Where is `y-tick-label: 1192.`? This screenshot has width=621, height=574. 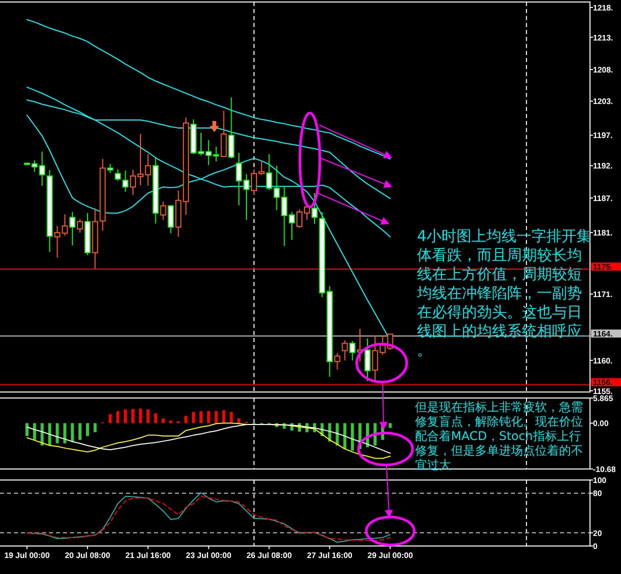 y-tick-label: 1192. is located at coordinates (603, 166).